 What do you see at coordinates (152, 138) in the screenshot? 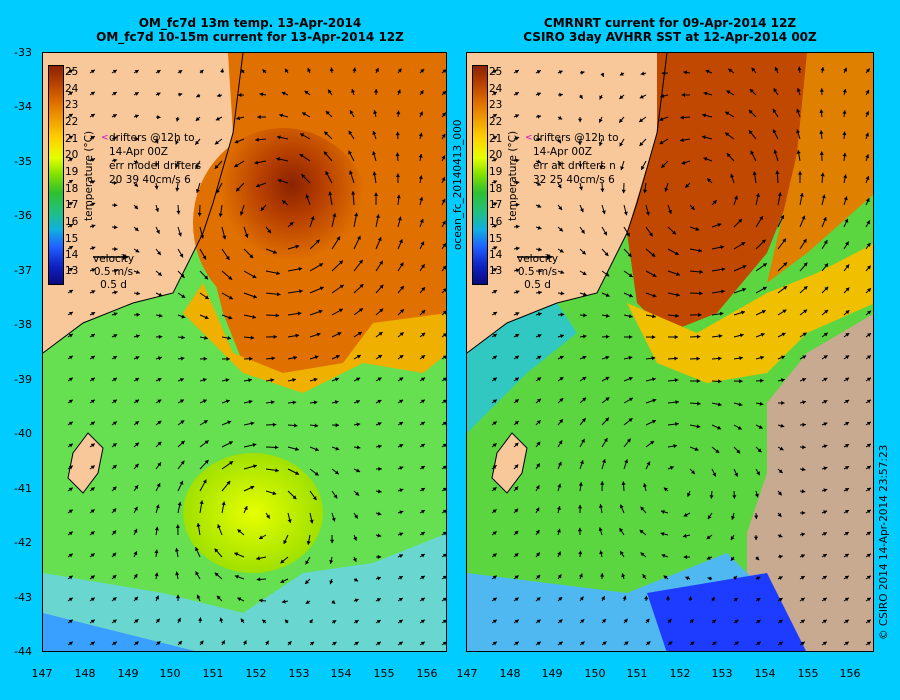
I see `drifters-line: drifters @12h to` at bounding box center [152, 138].